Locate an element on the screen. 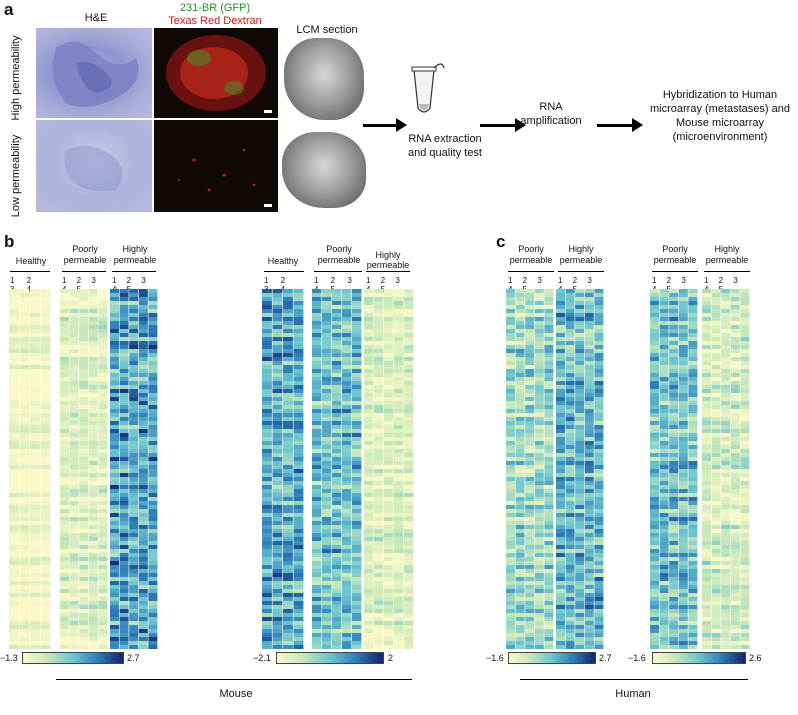  c-left-high-bracket is located at coordinates (581, 271).